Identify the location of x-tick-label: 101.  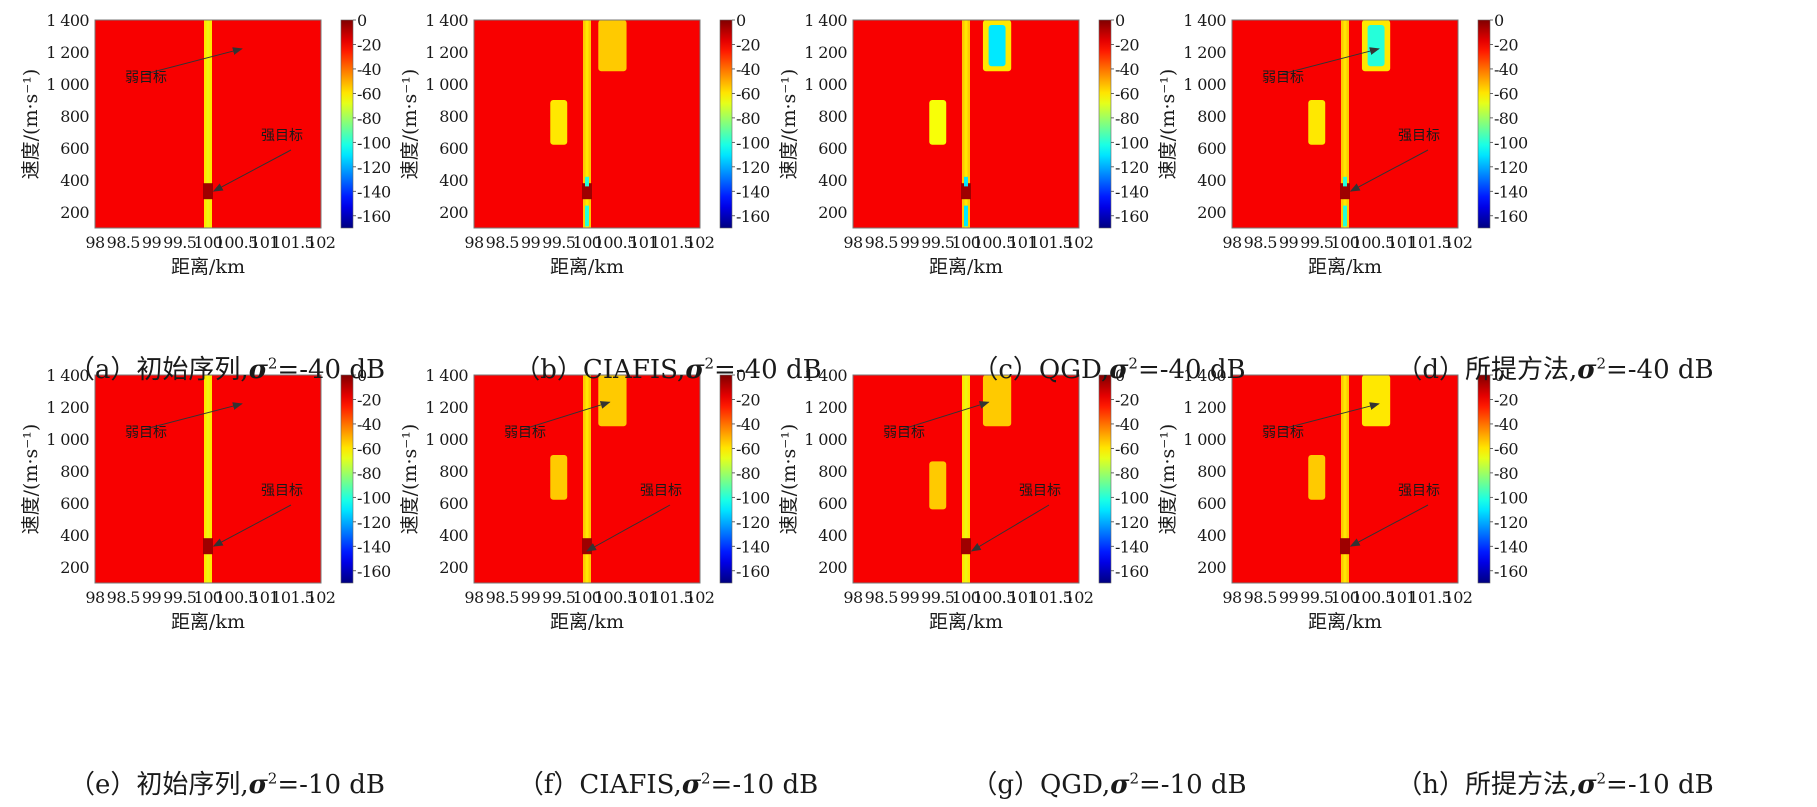
(1401, 597).